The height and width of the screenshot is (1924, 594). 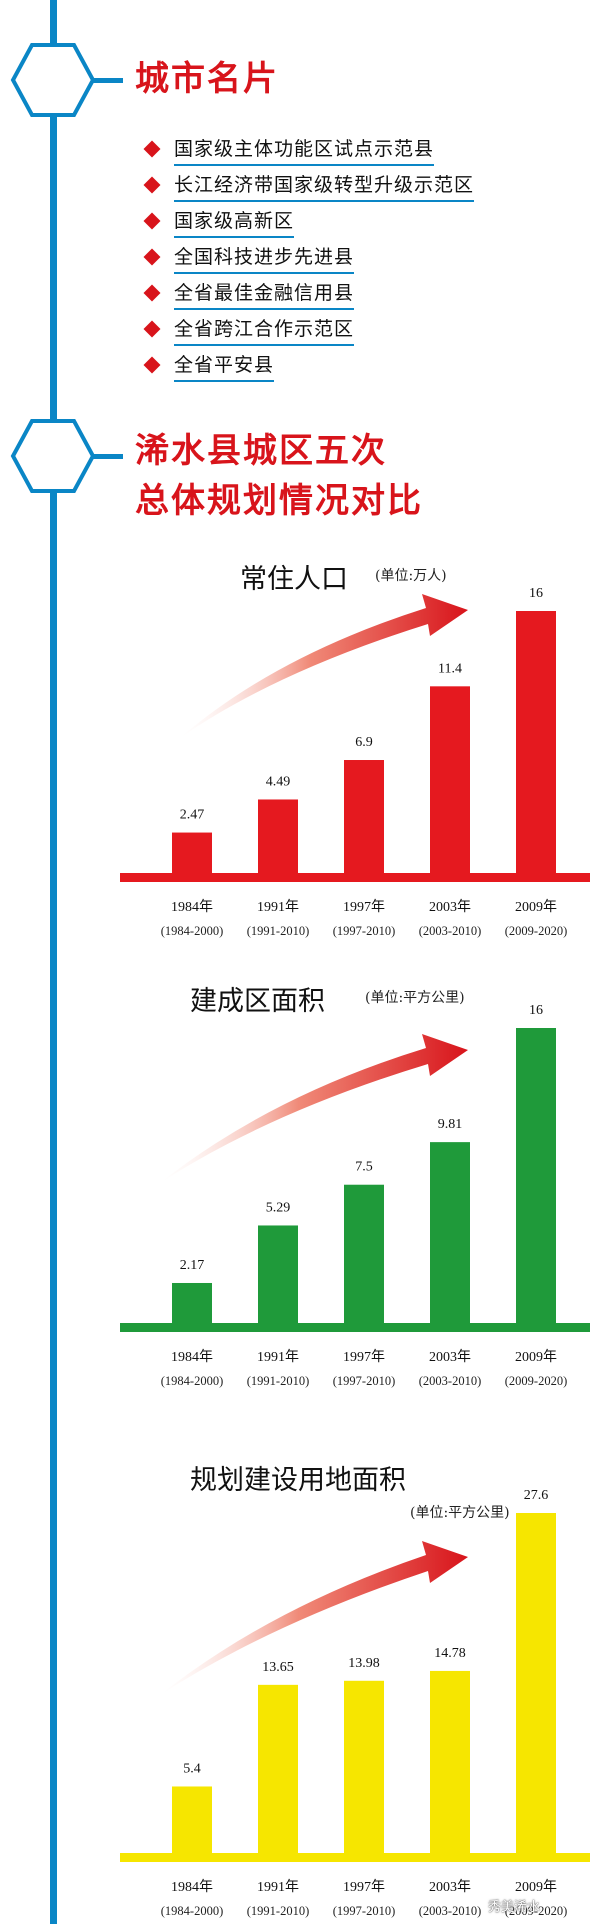 What do you see at coordinates (257, 1001) in the screenshot?
I see `chart-title: 建成区面积` at bounding box center [257, 1001].